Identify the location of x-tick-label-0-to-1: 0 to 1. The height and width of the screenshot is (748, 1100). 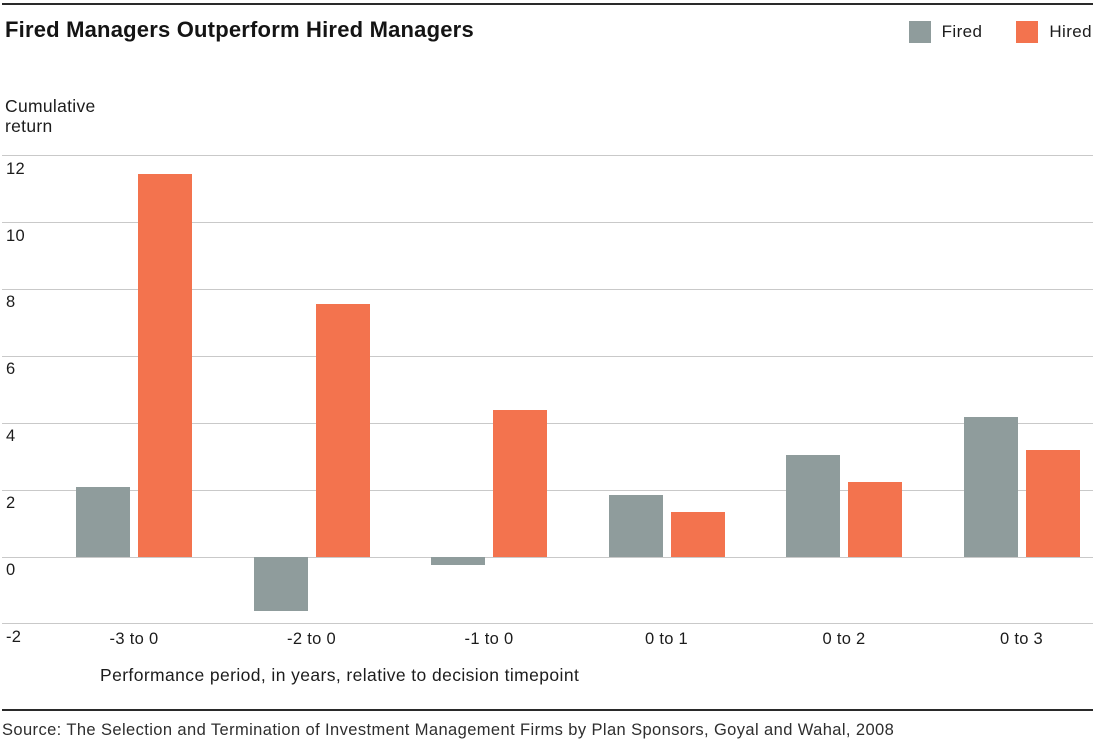
(666, 639).